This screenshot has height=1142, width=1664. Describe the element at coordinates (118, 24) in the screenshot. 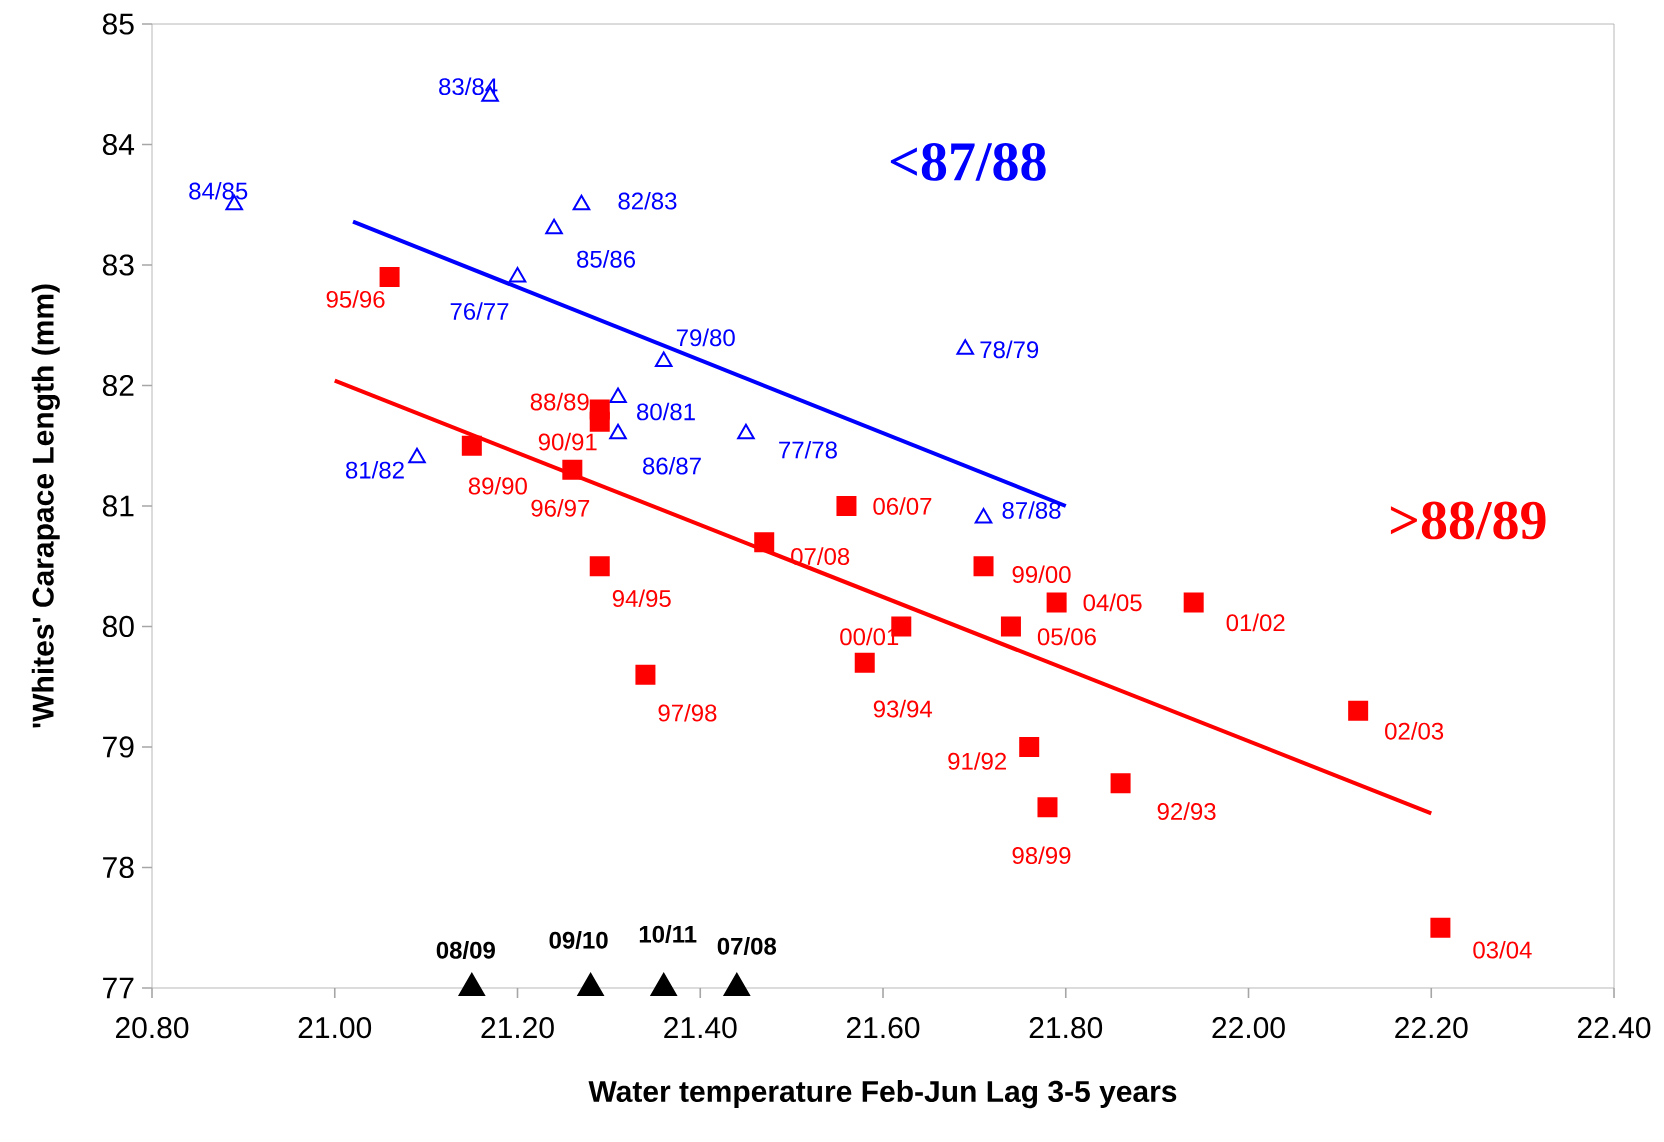

I see `y-tick-label: 85` at that location.